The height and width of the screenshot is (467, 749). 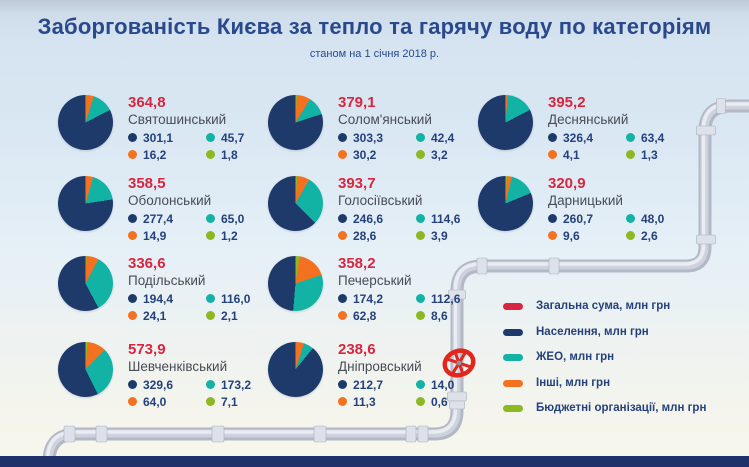 What do you see at coordinates (592, 331) in the screenshot?
I see `legend-label: Населення, млн грн` at bounding box center [592, 331].